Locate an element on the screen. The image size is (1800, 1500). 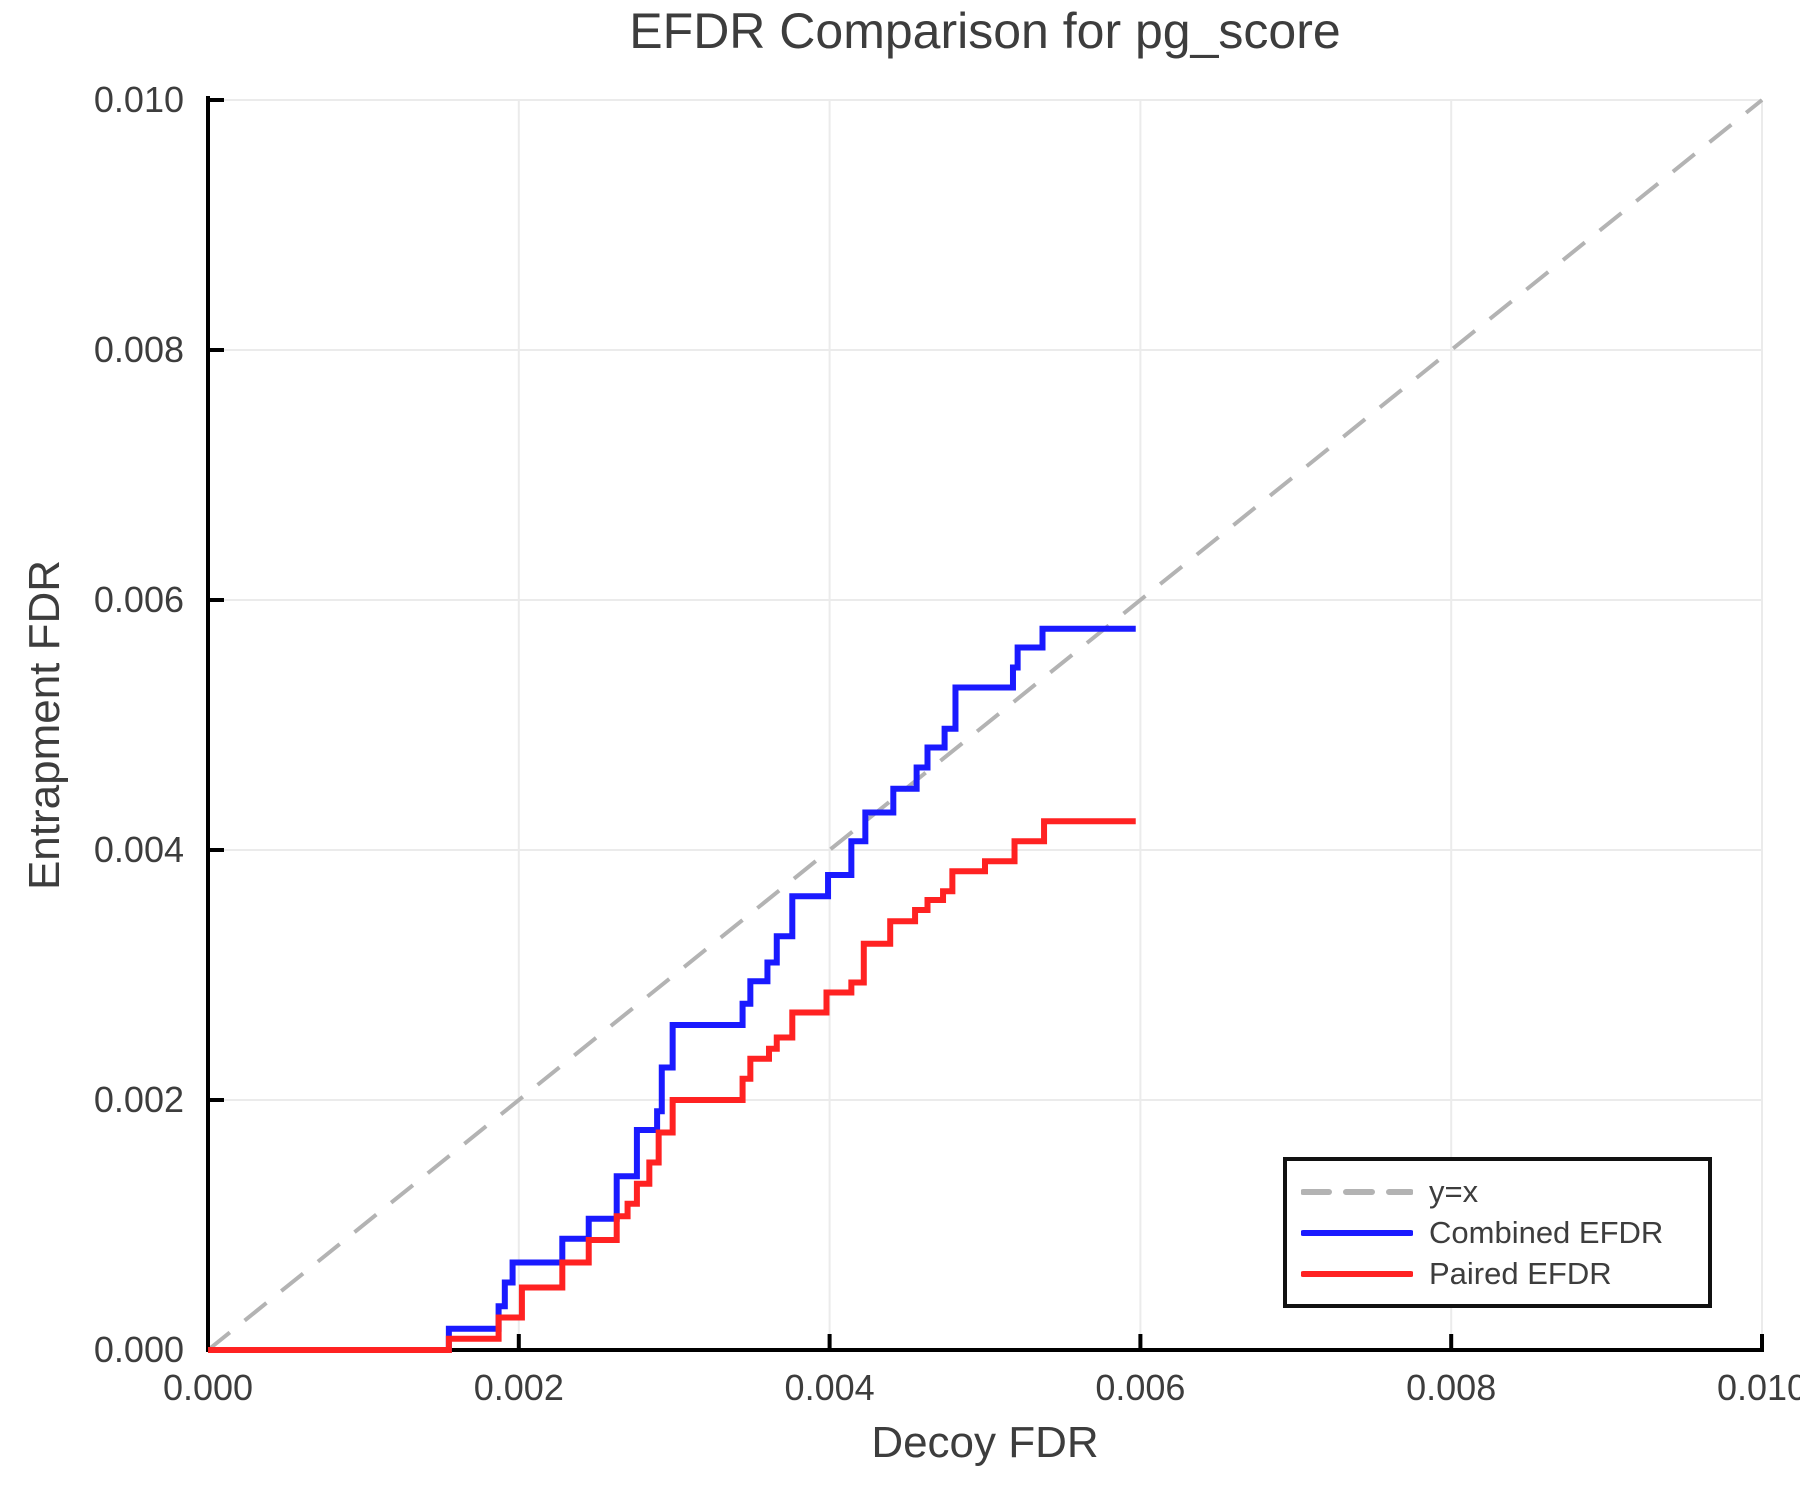
x-tick-label: 0.008 is located at coordinates (1451, 1387).